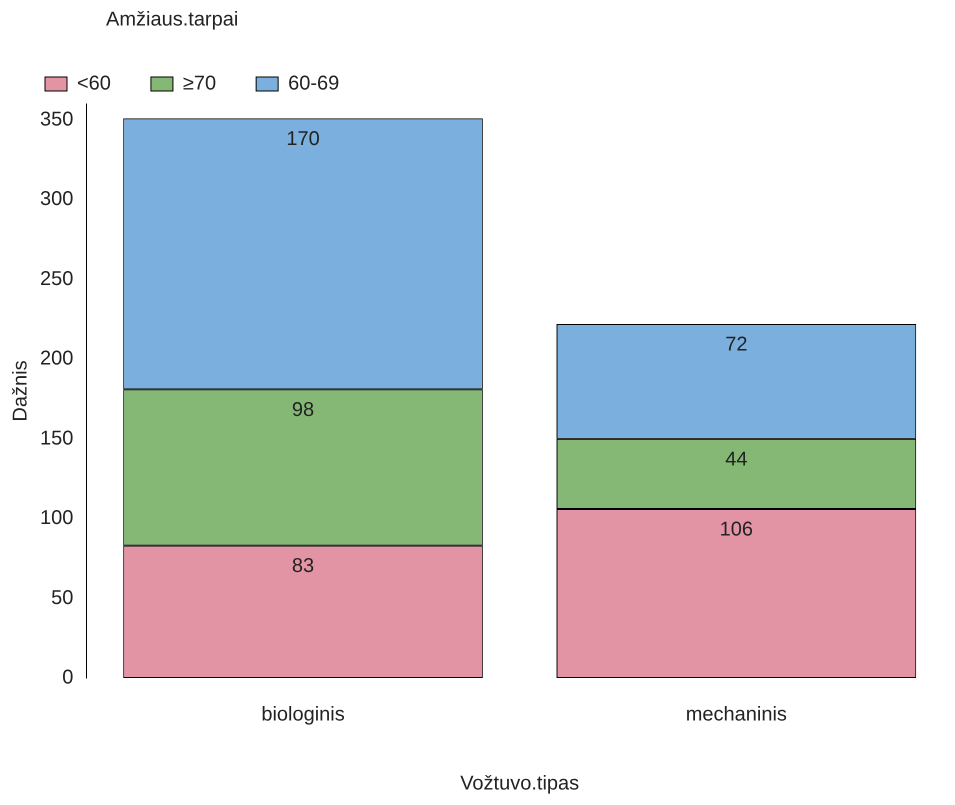 Image resolution: width=955 pixels, height=805 pixels. I want to click on data-label: 170, so click(303, 139).